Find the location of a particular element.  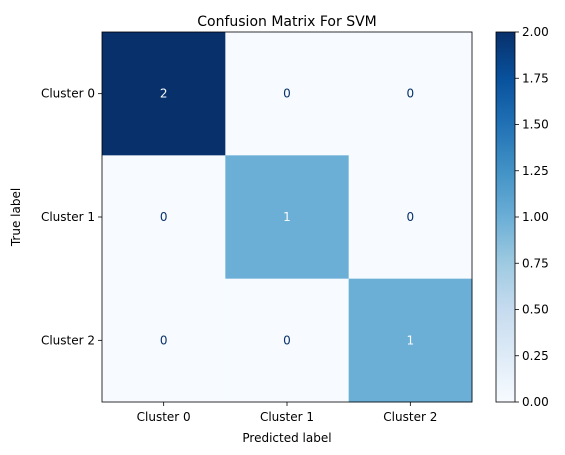

colorbar-tick-label: 0.75 is located at coordinates (535, 263).